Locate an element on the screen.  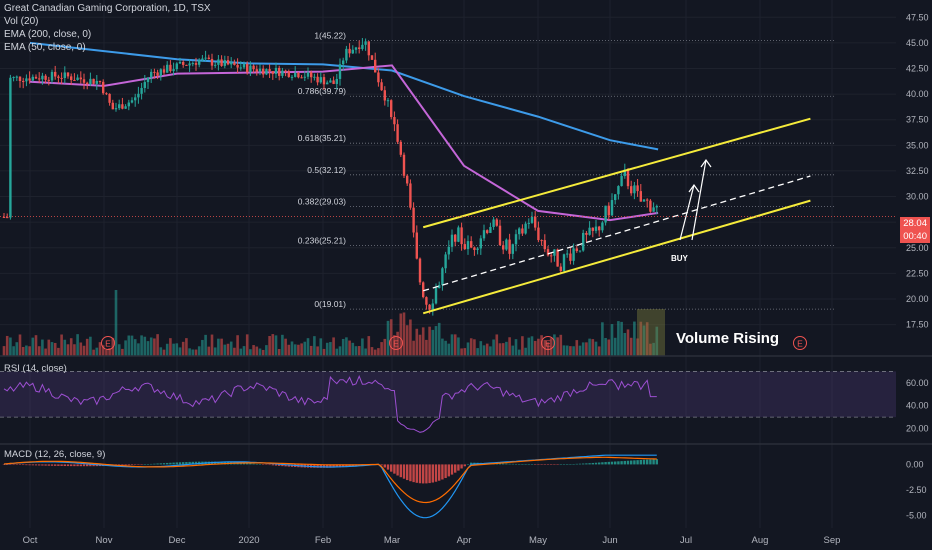
rsi-line is located at coordinates (330, 403).